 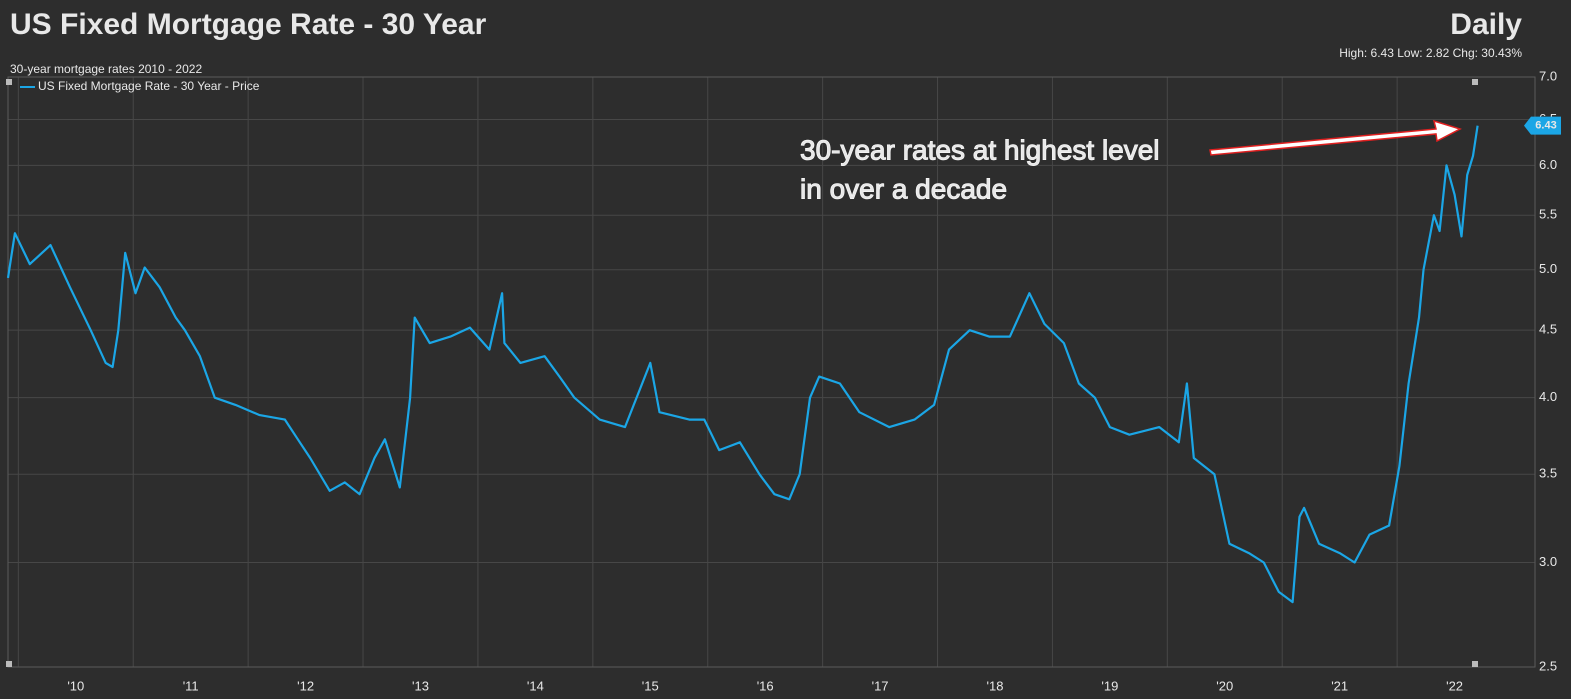 I want to click on annotation-arrow, so click(x=1335, y=137).